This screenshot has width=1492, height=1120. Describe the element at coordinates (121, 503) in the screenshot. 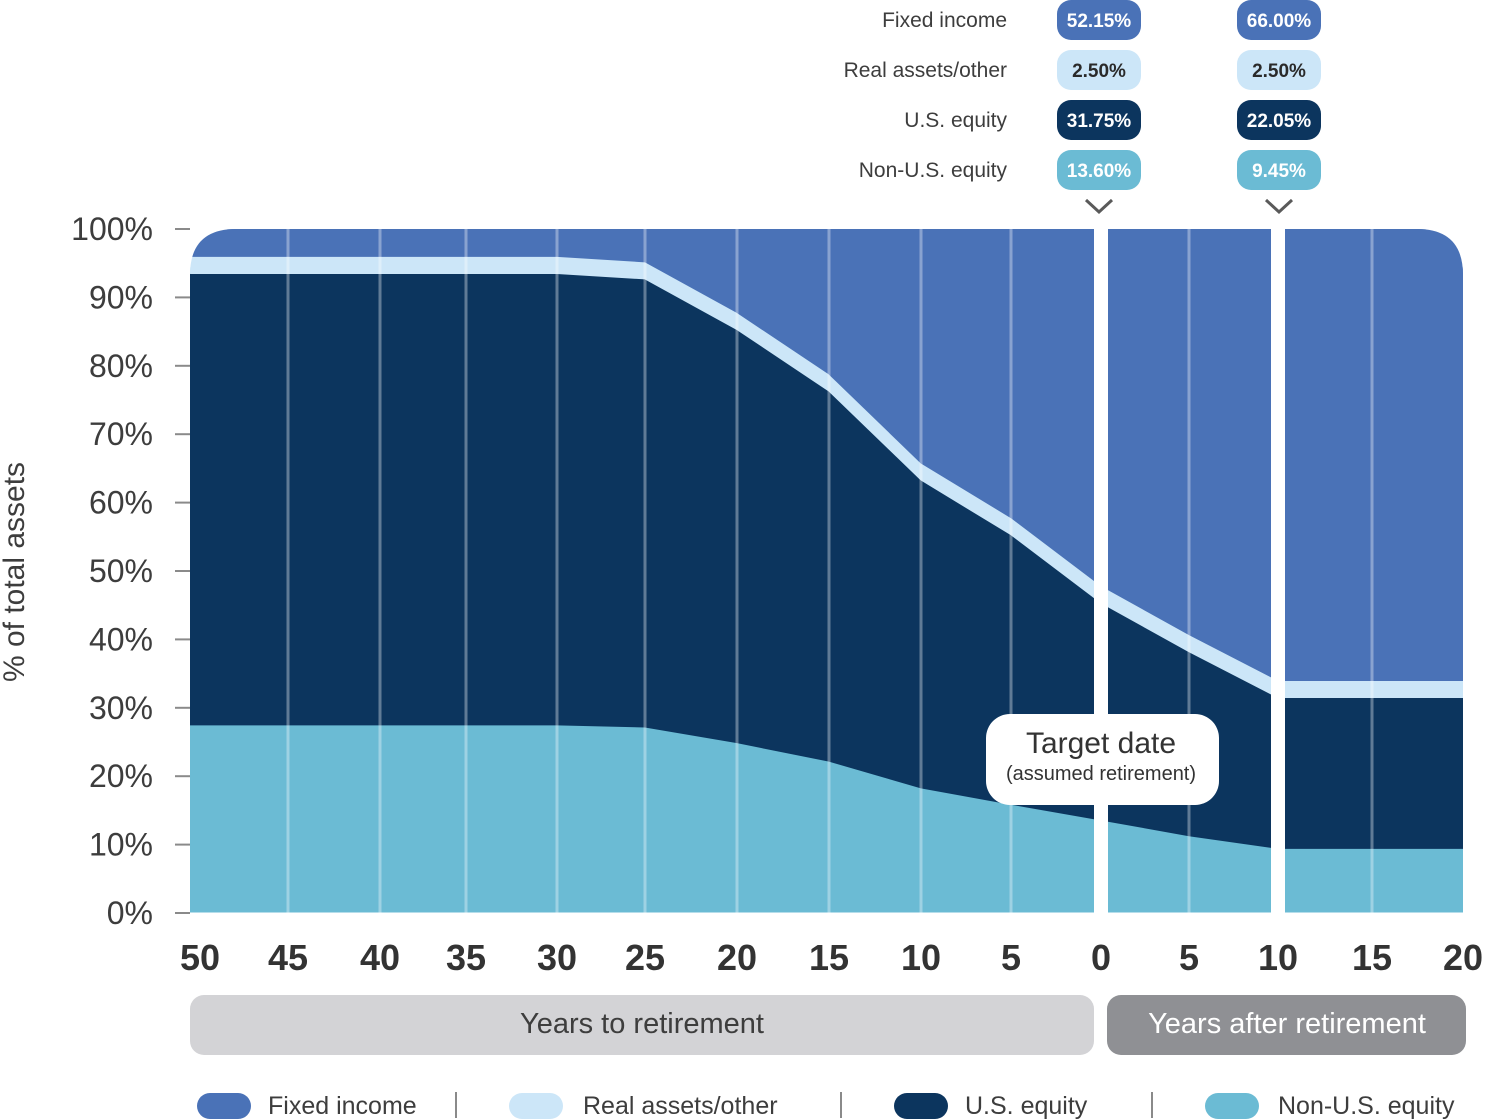

I see `y-tick-label: 60%` at that location.